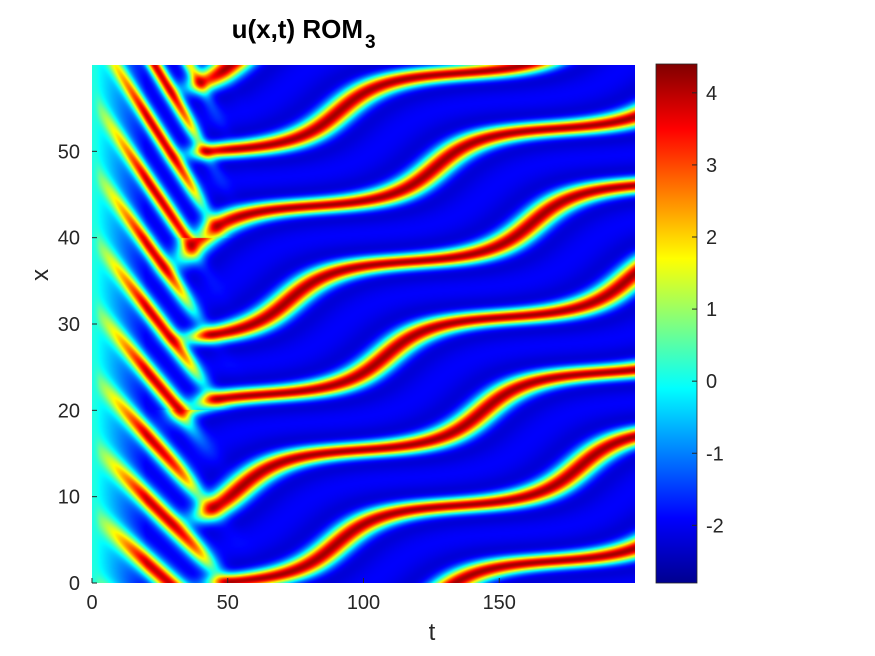 This screenshot has height=656, width=875. I want to click on colorbar-tick-label: 0, so click(711, 382).